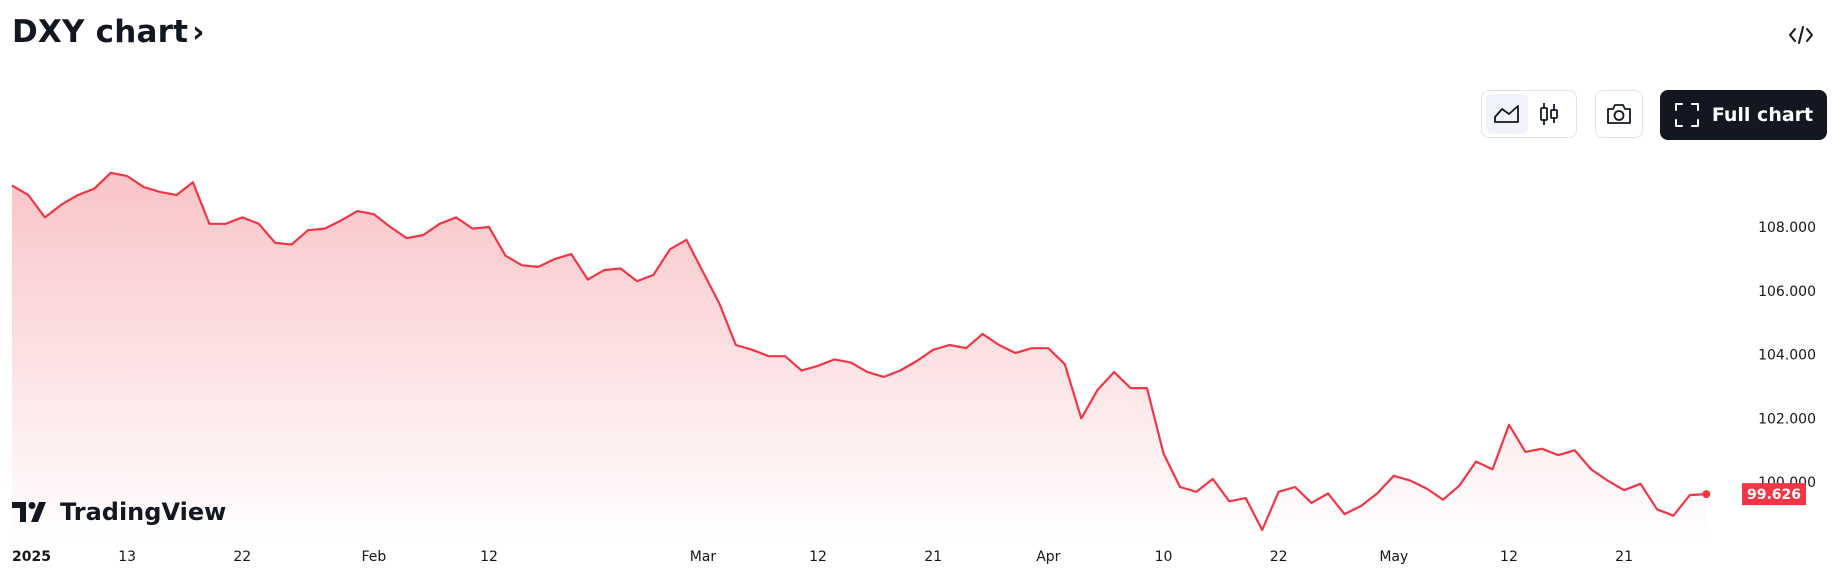 This screenshot has height=583, width=1841. I want to click on last-price-badge, so click(1774, 494).